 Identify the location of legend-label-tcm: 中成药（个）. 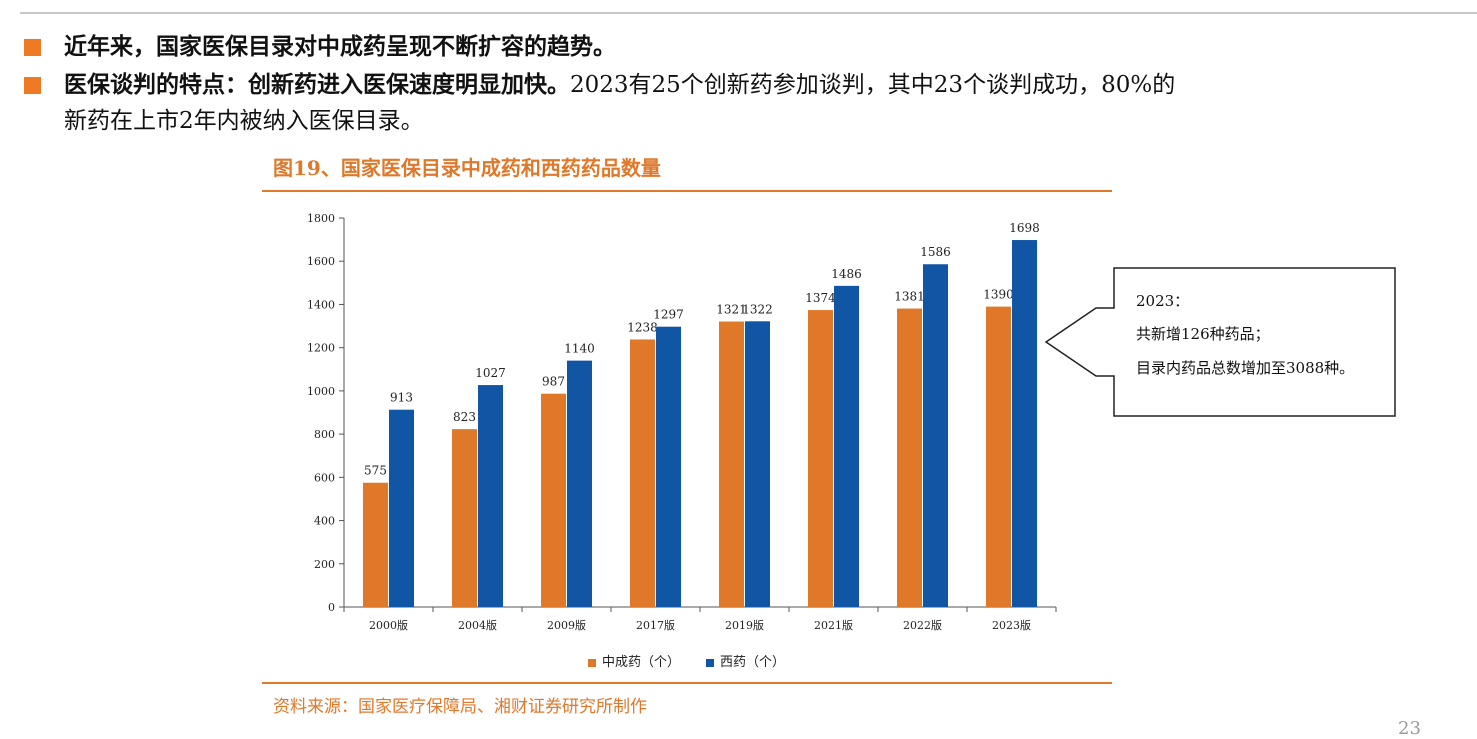
(641, 662).